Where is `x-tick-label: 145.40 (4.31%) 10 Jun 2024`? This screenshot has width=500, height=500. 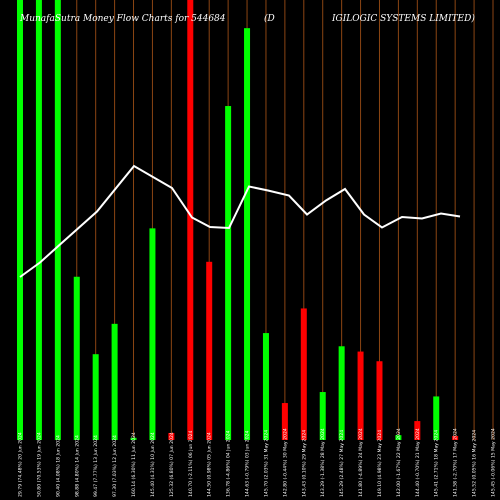
x-tick-label: 145.40 (4.31%) 10 Jun 2024 is located at coordinates (153, 464).